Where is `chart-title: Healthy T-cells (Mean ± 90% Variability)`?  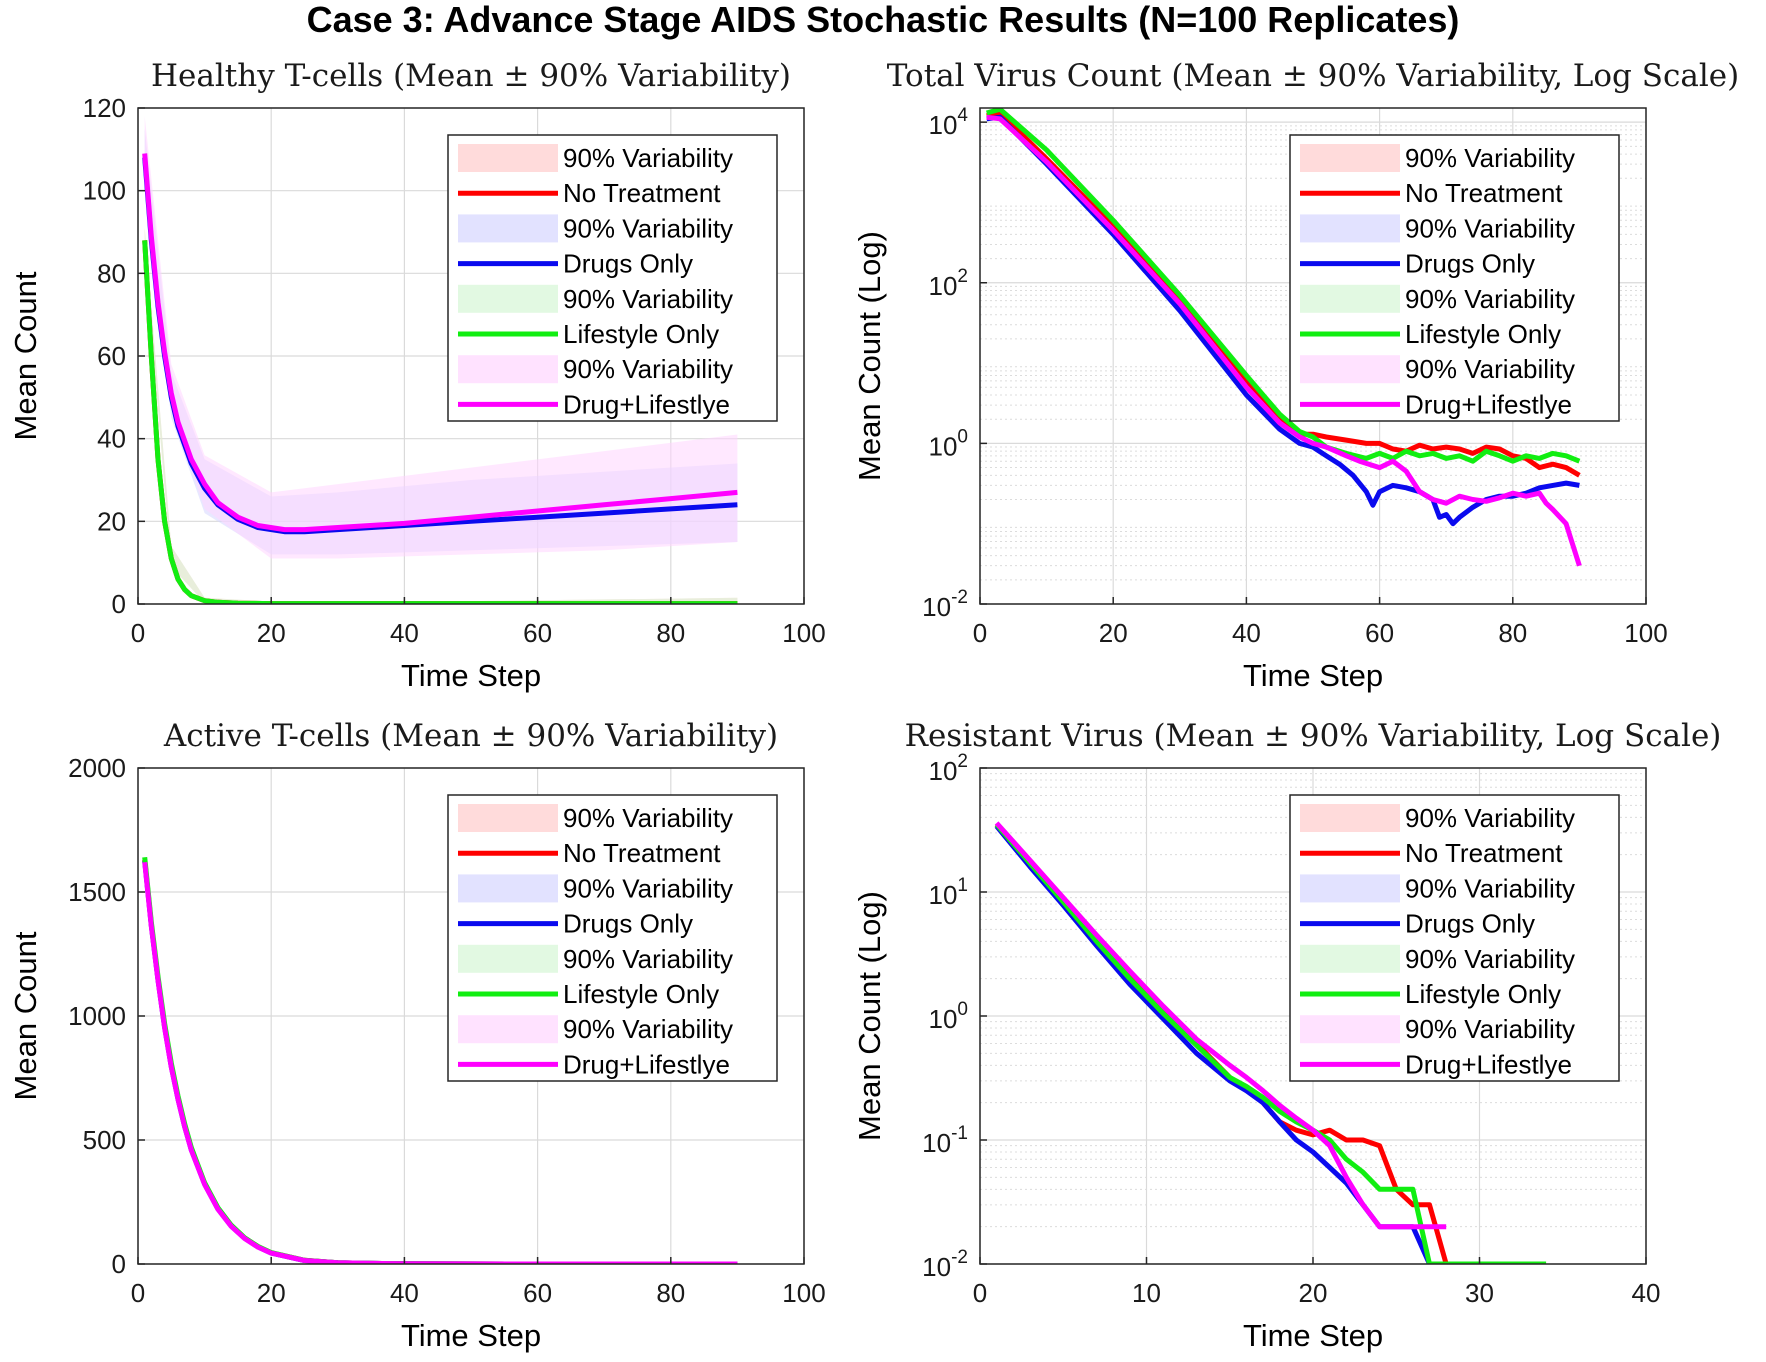 chart-title: Healthy T-cells (Mean ± 90% Variability) is located at coordinates (471, 76).